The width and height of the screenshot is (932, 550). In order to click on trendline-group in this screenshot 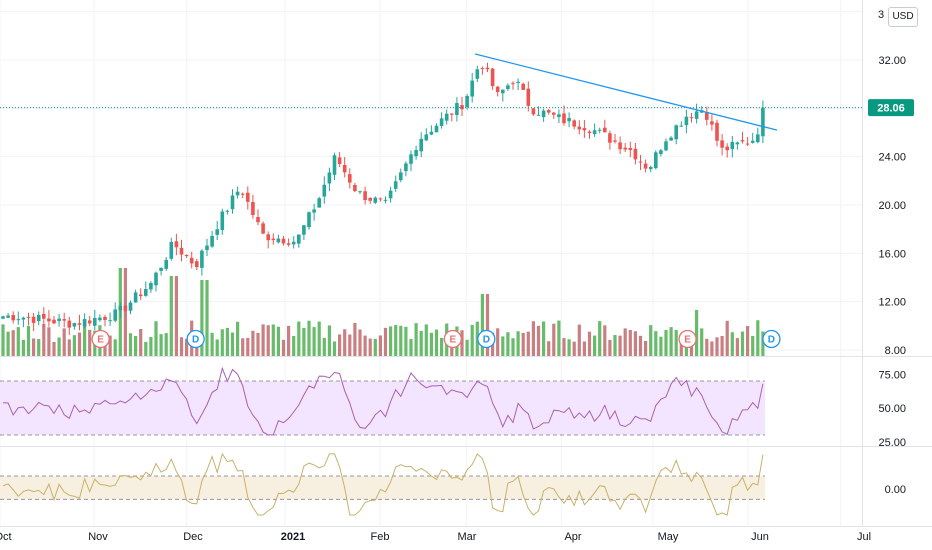, I will do `click(626, 92)`.